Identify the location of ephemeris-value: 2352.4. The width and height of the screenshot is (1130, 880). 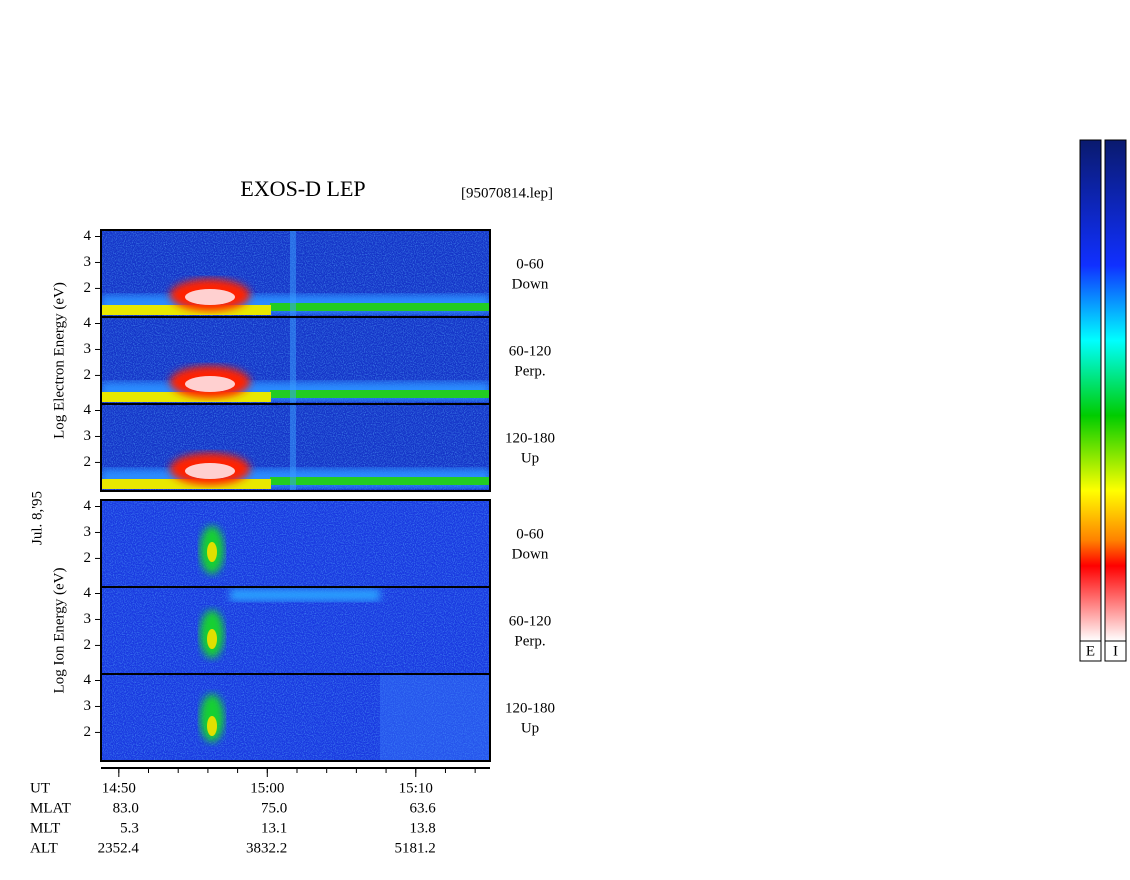
(119, 848).